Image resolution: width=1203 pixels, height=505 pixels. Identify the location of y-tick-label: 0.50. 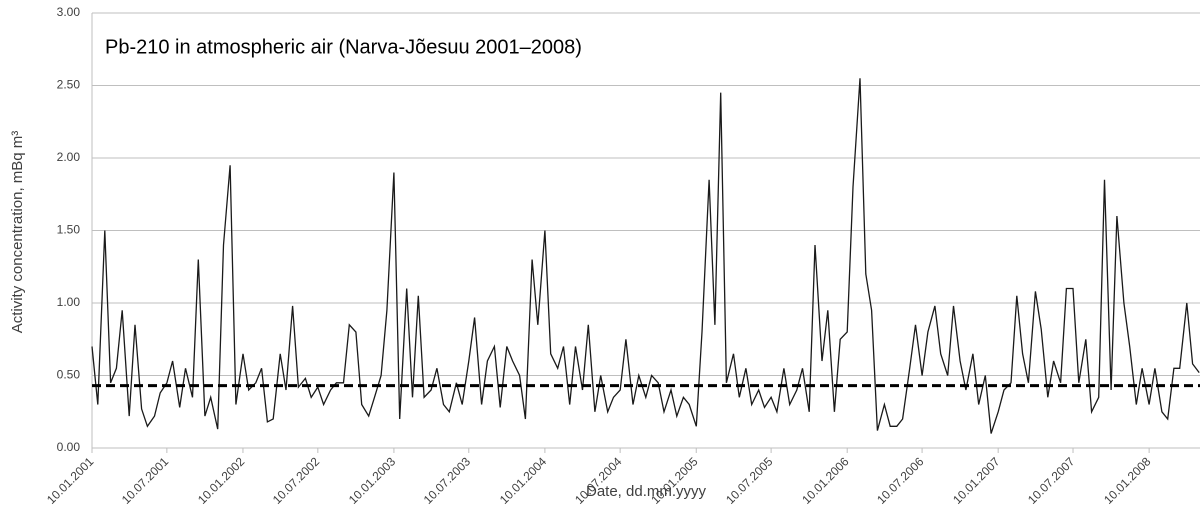
(69, 375).